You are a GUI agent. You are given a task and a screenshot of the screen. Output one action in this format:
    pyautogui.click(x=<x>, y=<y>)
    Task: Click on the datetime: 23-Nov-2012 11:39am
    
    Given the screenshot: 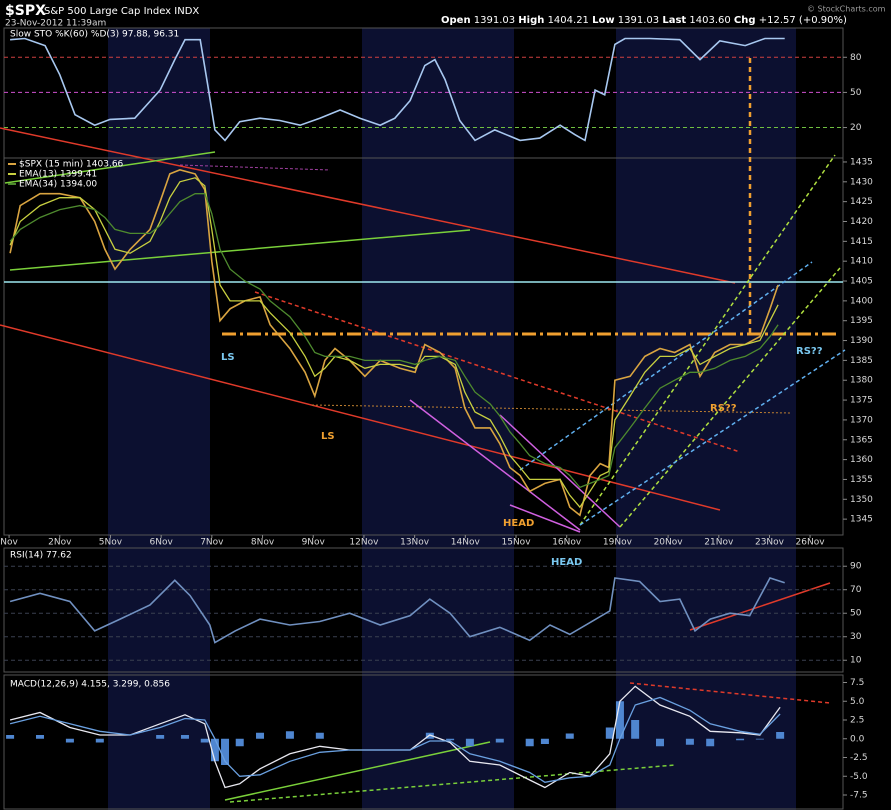 What is the action you would take?
    pyautogui.click(x=55, y=24)
    